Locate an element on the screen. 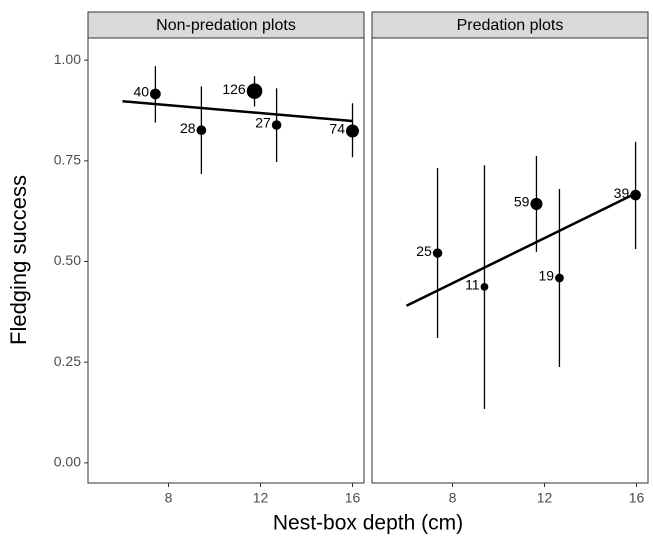 The width and height of the screenshot is (653, 545). point-label: 74 is located at coordinates (337, 129).